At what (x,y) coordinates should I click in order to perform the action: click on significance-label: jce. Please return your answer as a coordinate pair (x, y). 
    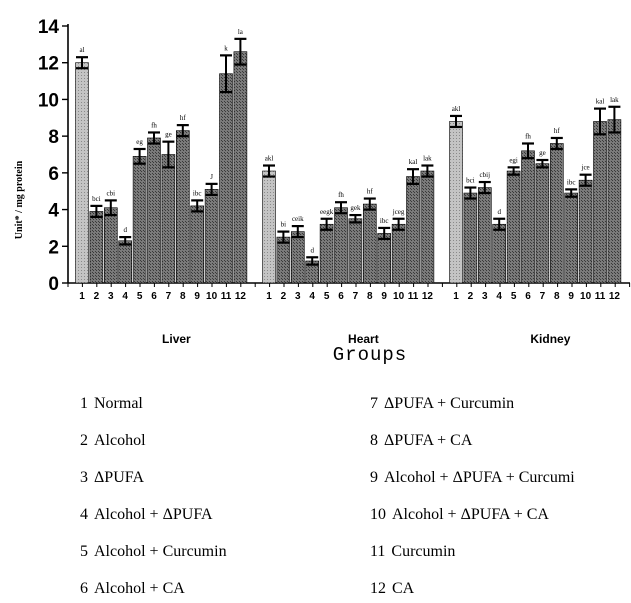
    Looking at the image, I should click on (585, 168).